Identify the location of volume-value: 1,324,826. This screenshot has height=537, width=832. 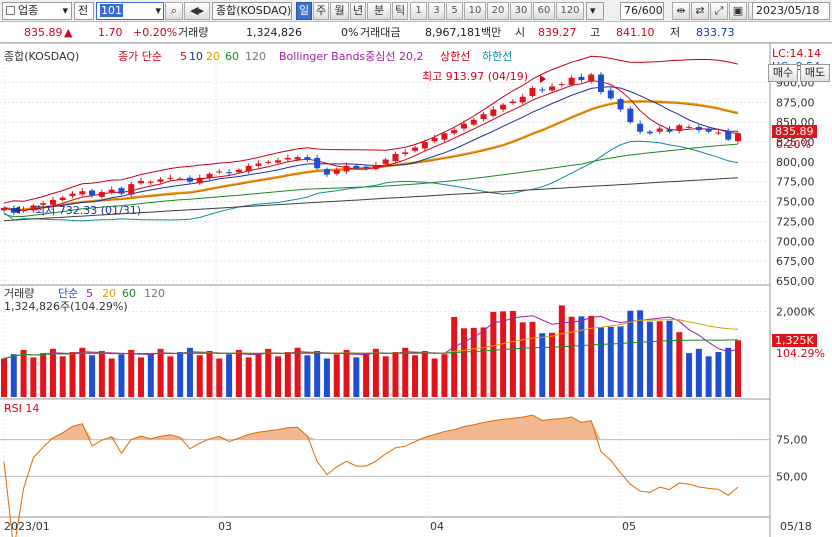
(274, 32).